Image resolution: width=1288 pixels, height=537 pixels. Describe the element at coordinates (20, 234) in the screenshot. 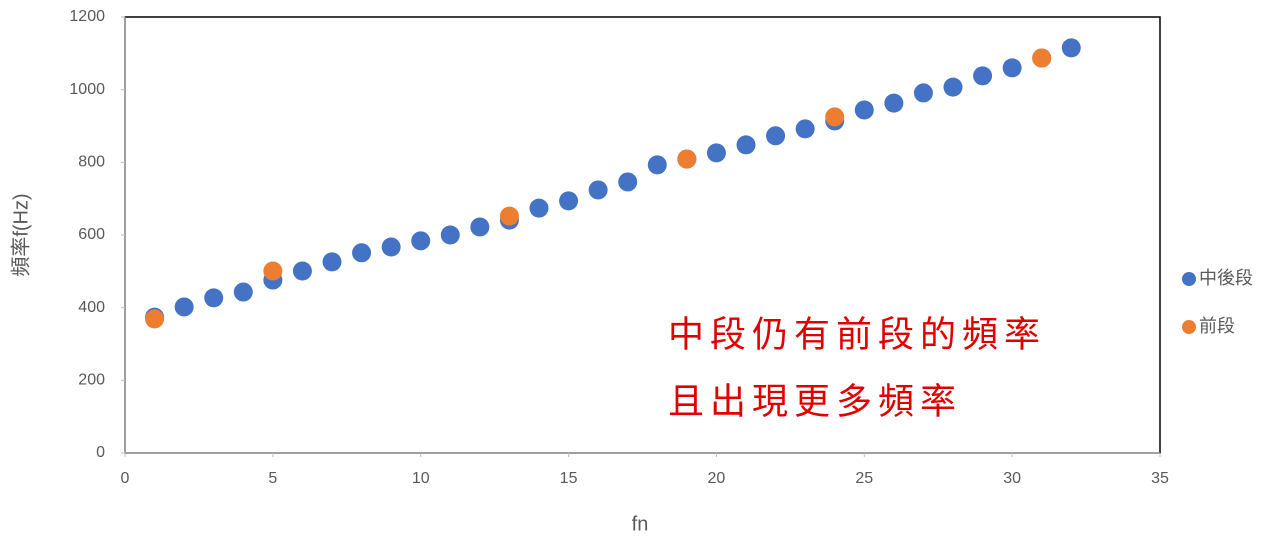

I see `y-axis-title: 頻率f(Hz)` at that location.